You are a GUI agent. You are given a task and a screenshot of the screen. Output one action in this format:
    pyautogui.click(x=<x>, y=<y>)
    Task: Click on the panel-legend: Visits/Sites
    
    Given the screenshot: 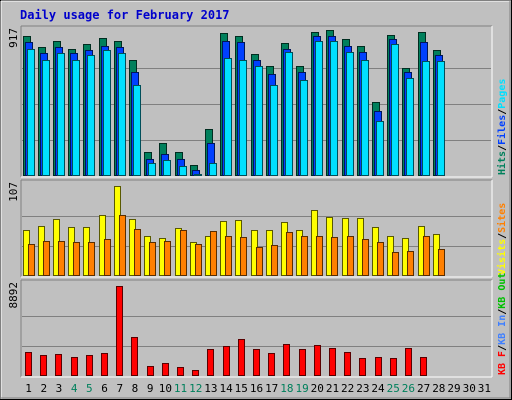 What is the action you would take?
    pyautogui.click(x=502, y=239)
    